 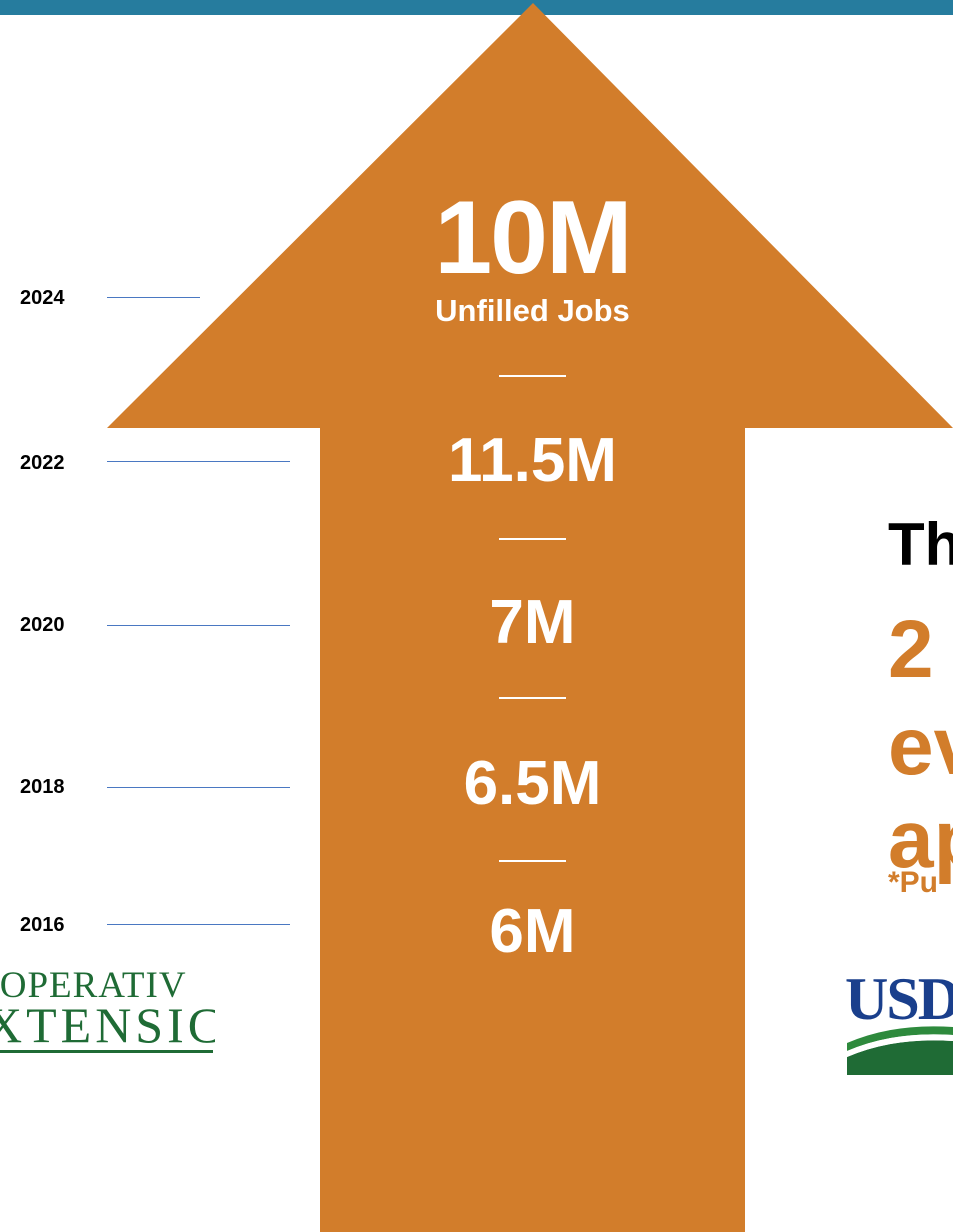 What do you see at coordinates (42, 625) in the screenshot?
I see `year-label-2020: 2020` at bounding box center [42, 625].